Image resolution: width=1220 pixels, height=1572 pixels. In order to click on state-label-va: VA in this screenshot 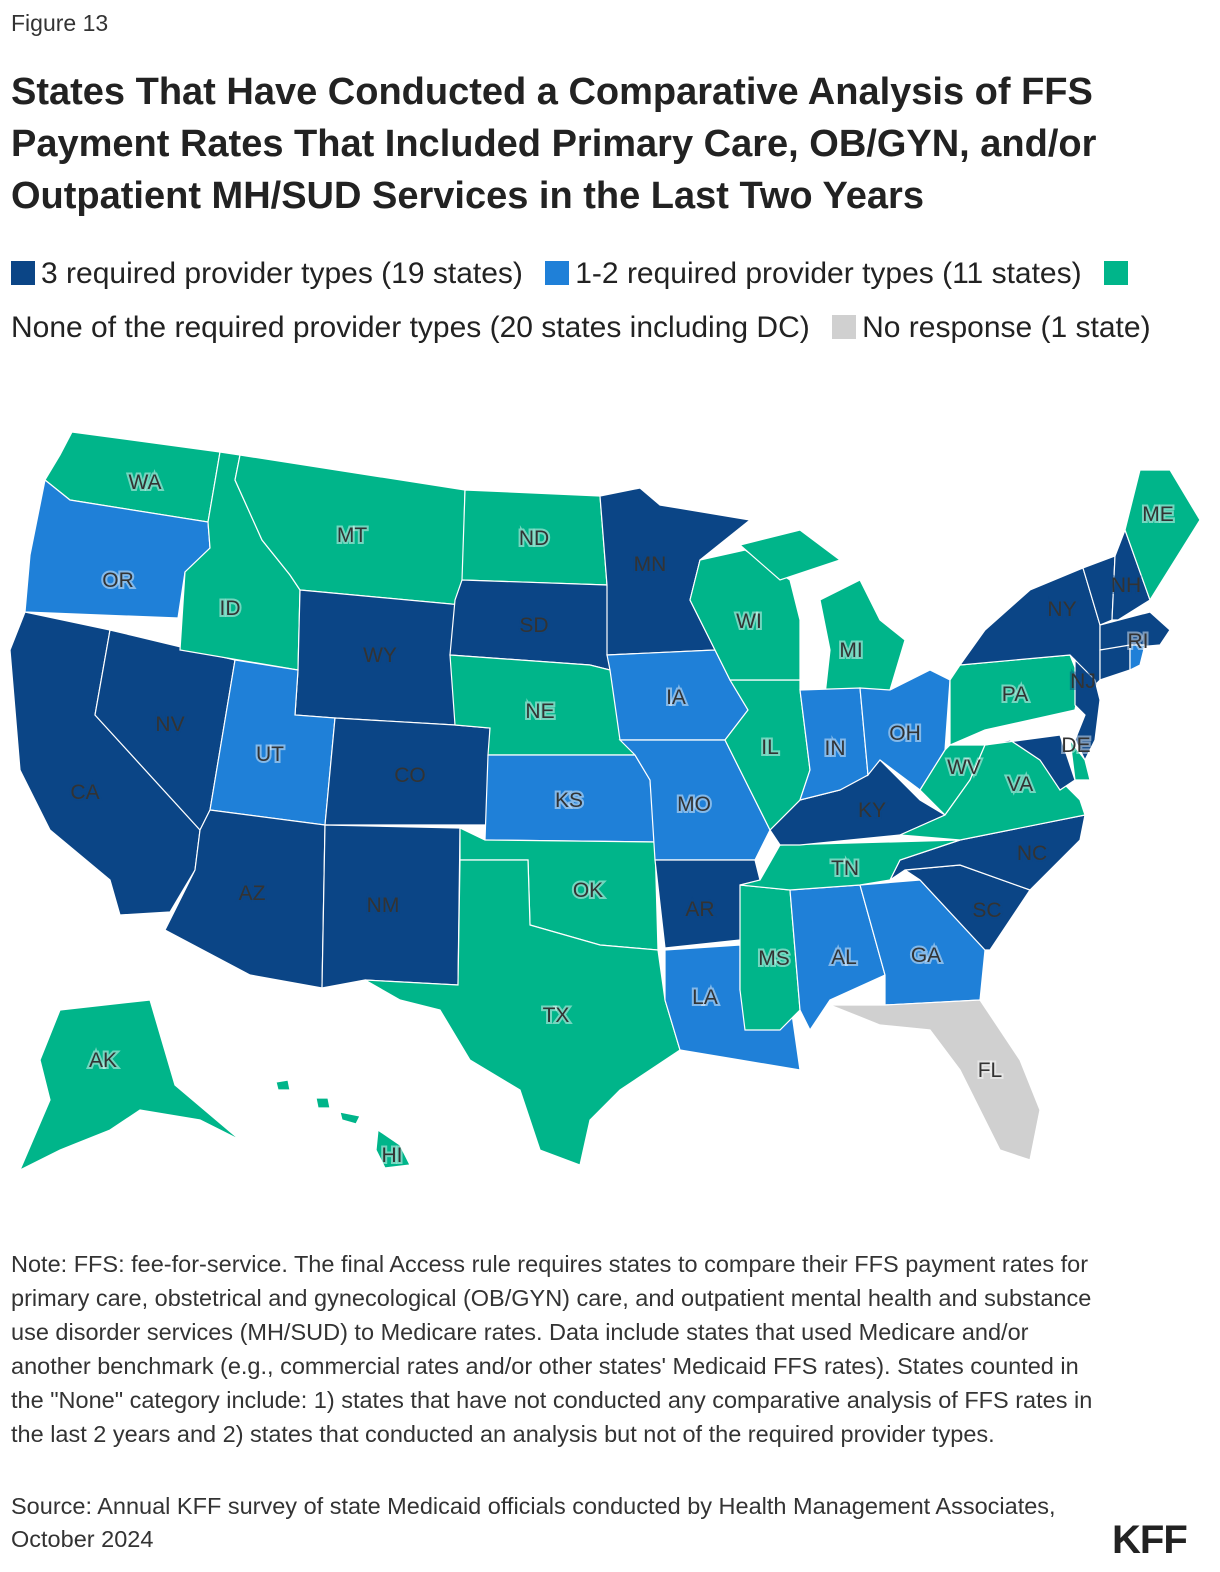, I will do `click(1020, 784)`.